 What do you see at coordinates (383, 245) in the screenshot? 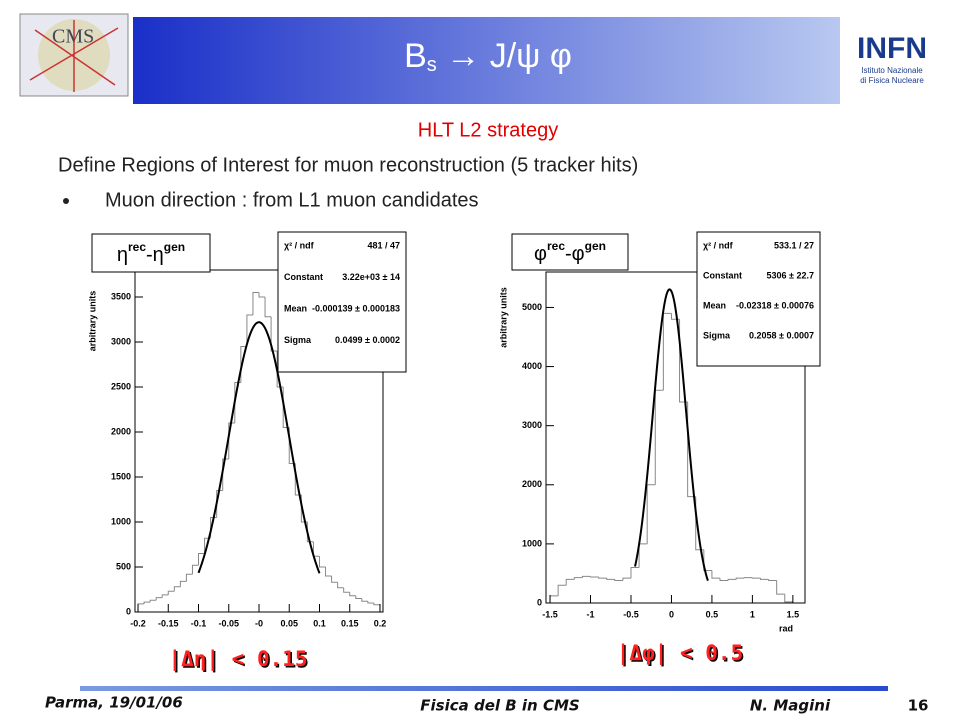
I see `stats-value: 481 / 47` at bounding box center [383, 245].